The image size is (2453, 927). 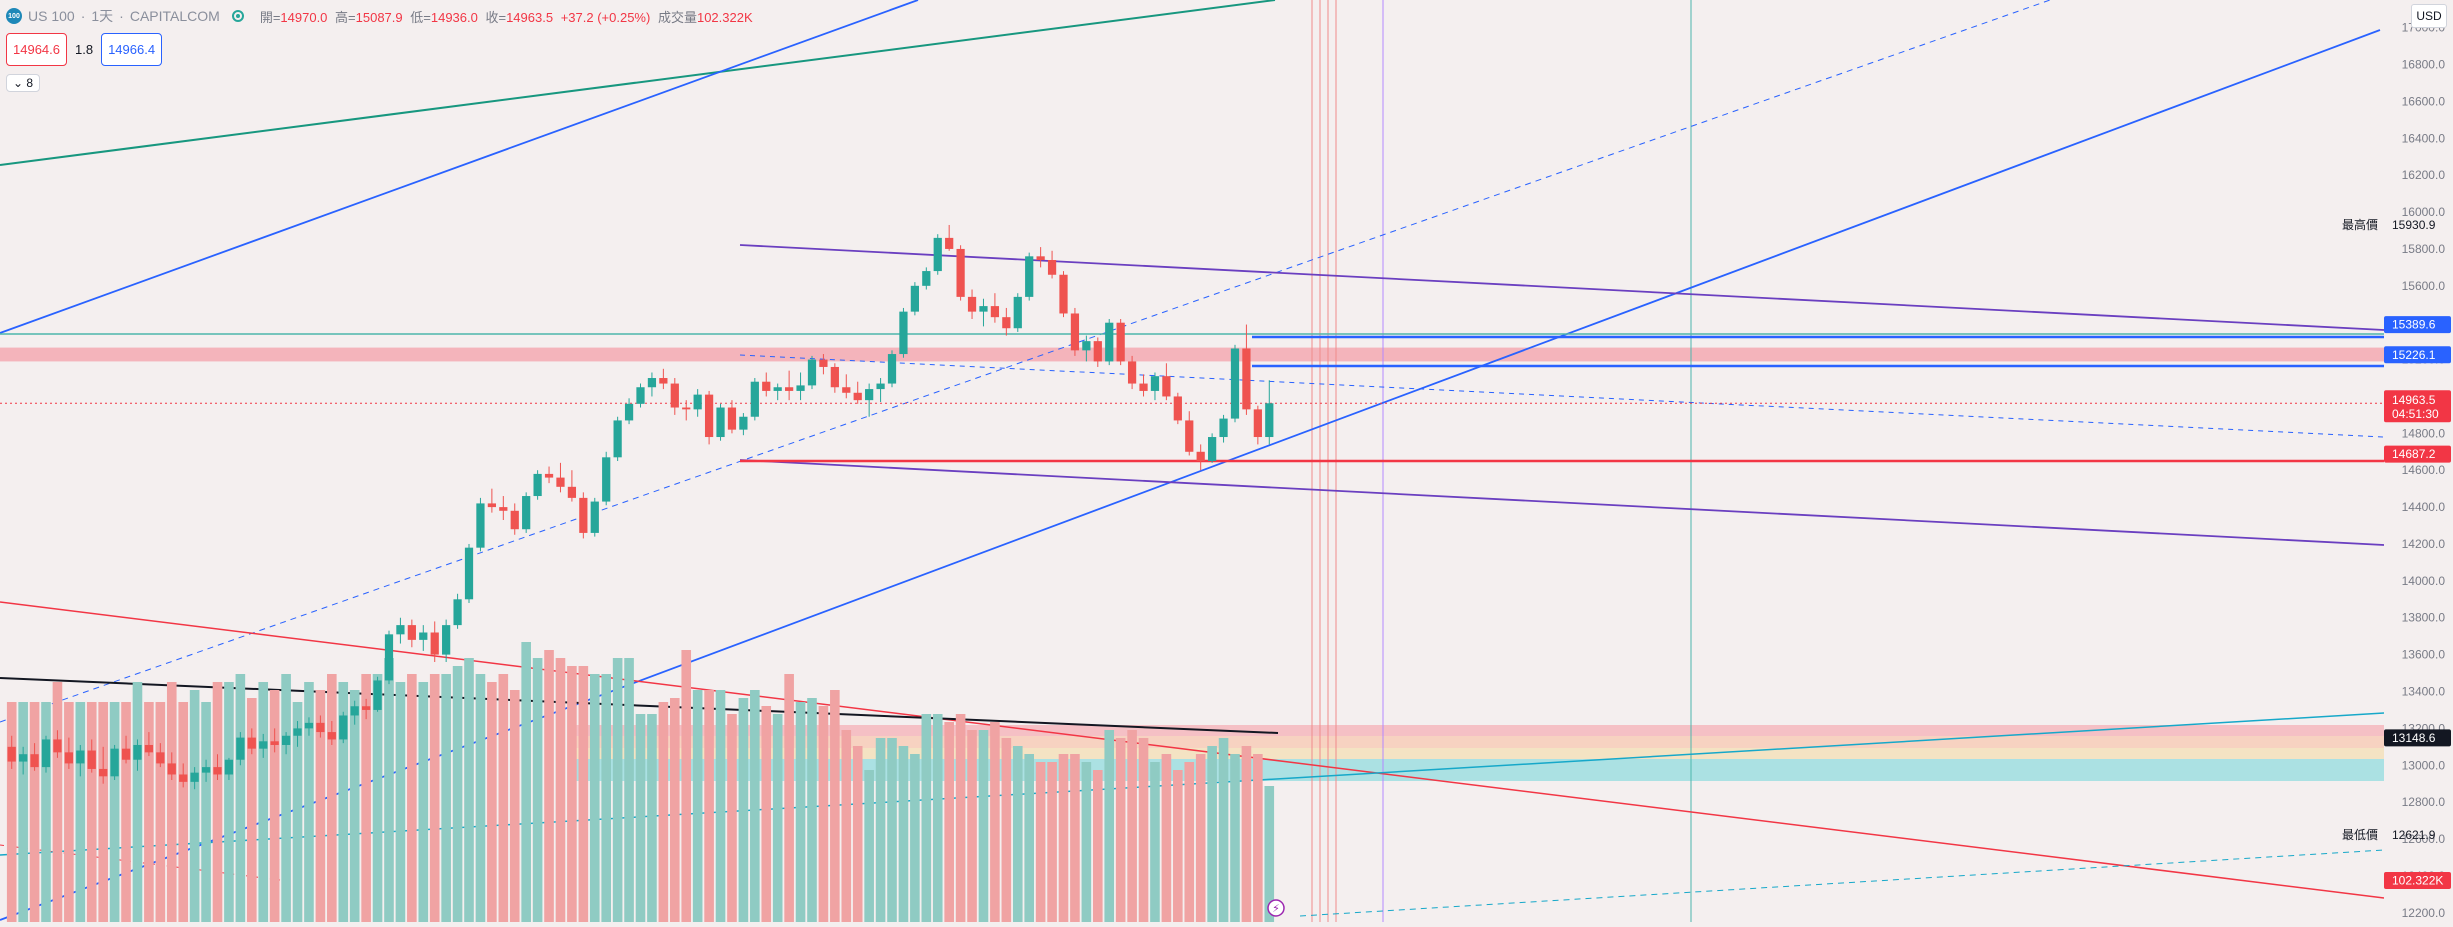 I want to click on axis-tick-label: 16200.0, so click(x=2424, y=175).